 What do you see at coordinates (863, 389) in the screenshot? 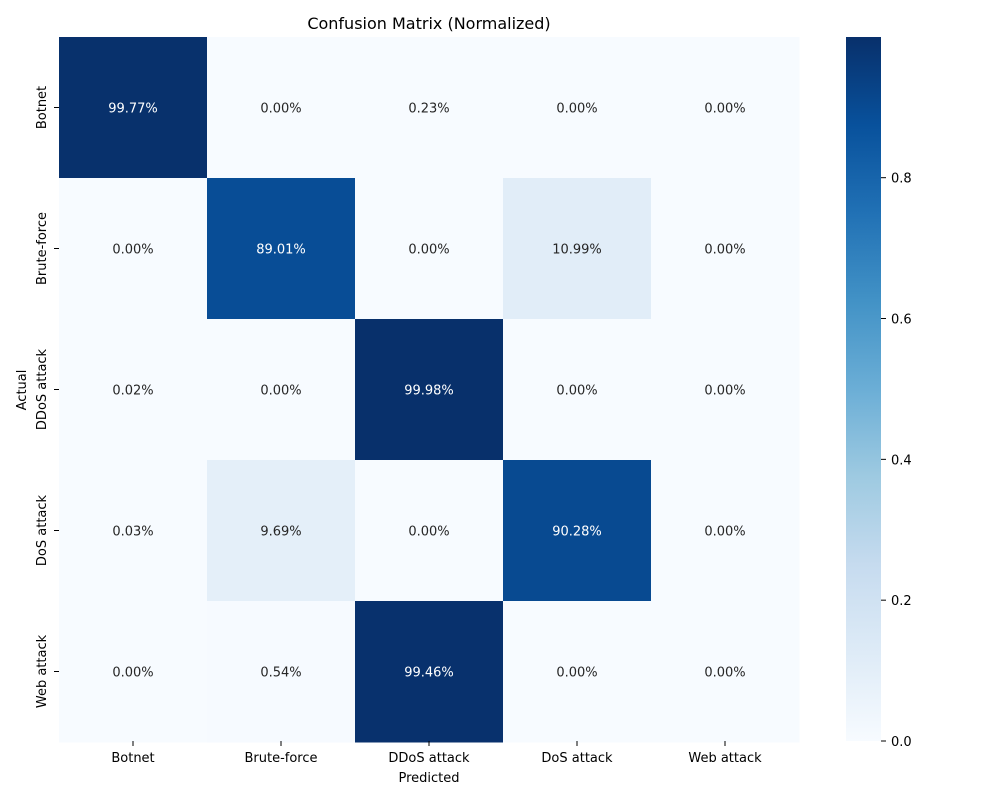
I see `colorbar` at bounding box center [863, 389].